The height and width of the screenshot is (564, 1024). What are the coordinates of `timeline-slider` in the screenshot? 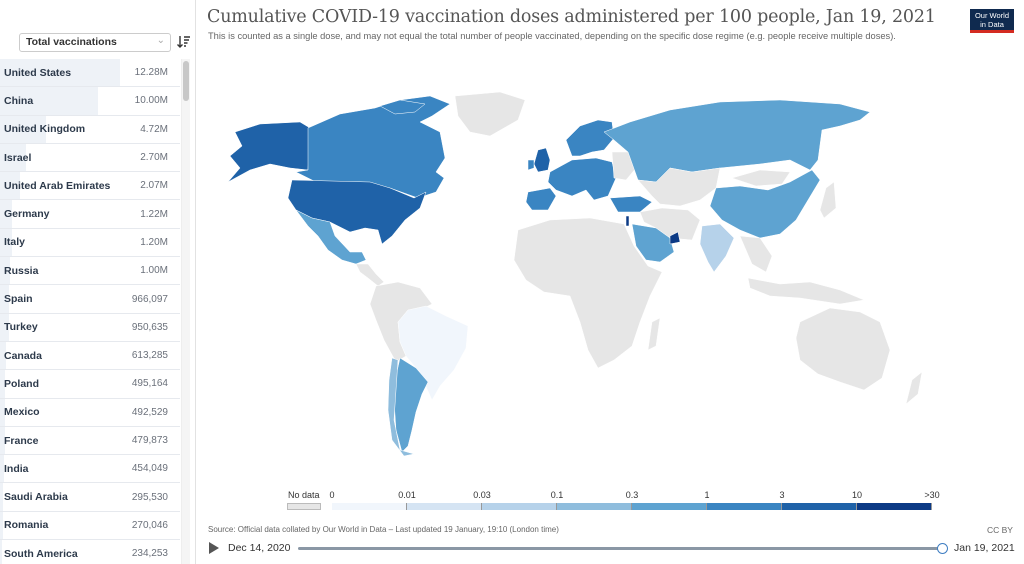 It's located at (620, 548).